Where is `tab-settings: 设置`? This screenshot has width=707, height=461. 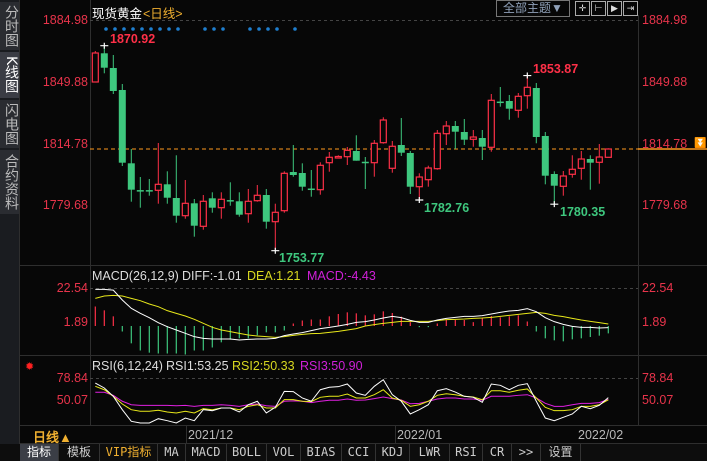
tab-settings: 设置 is located at coordinates (561, 452).